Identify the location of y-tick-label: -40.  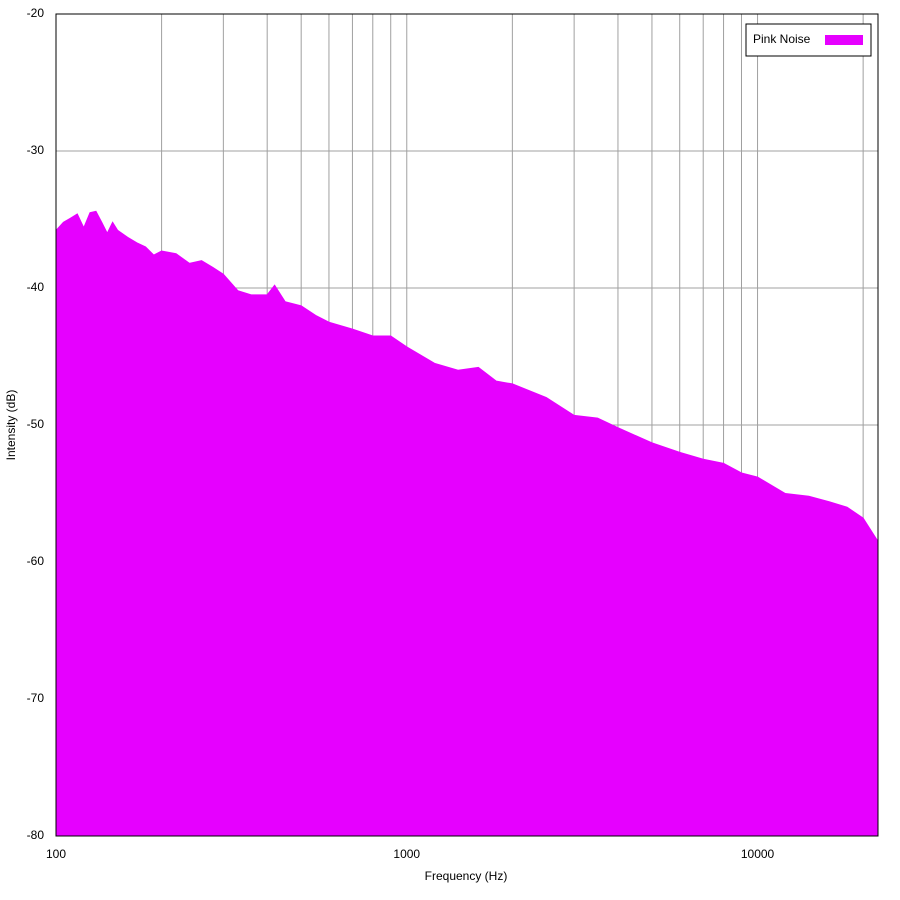
(36, 287).